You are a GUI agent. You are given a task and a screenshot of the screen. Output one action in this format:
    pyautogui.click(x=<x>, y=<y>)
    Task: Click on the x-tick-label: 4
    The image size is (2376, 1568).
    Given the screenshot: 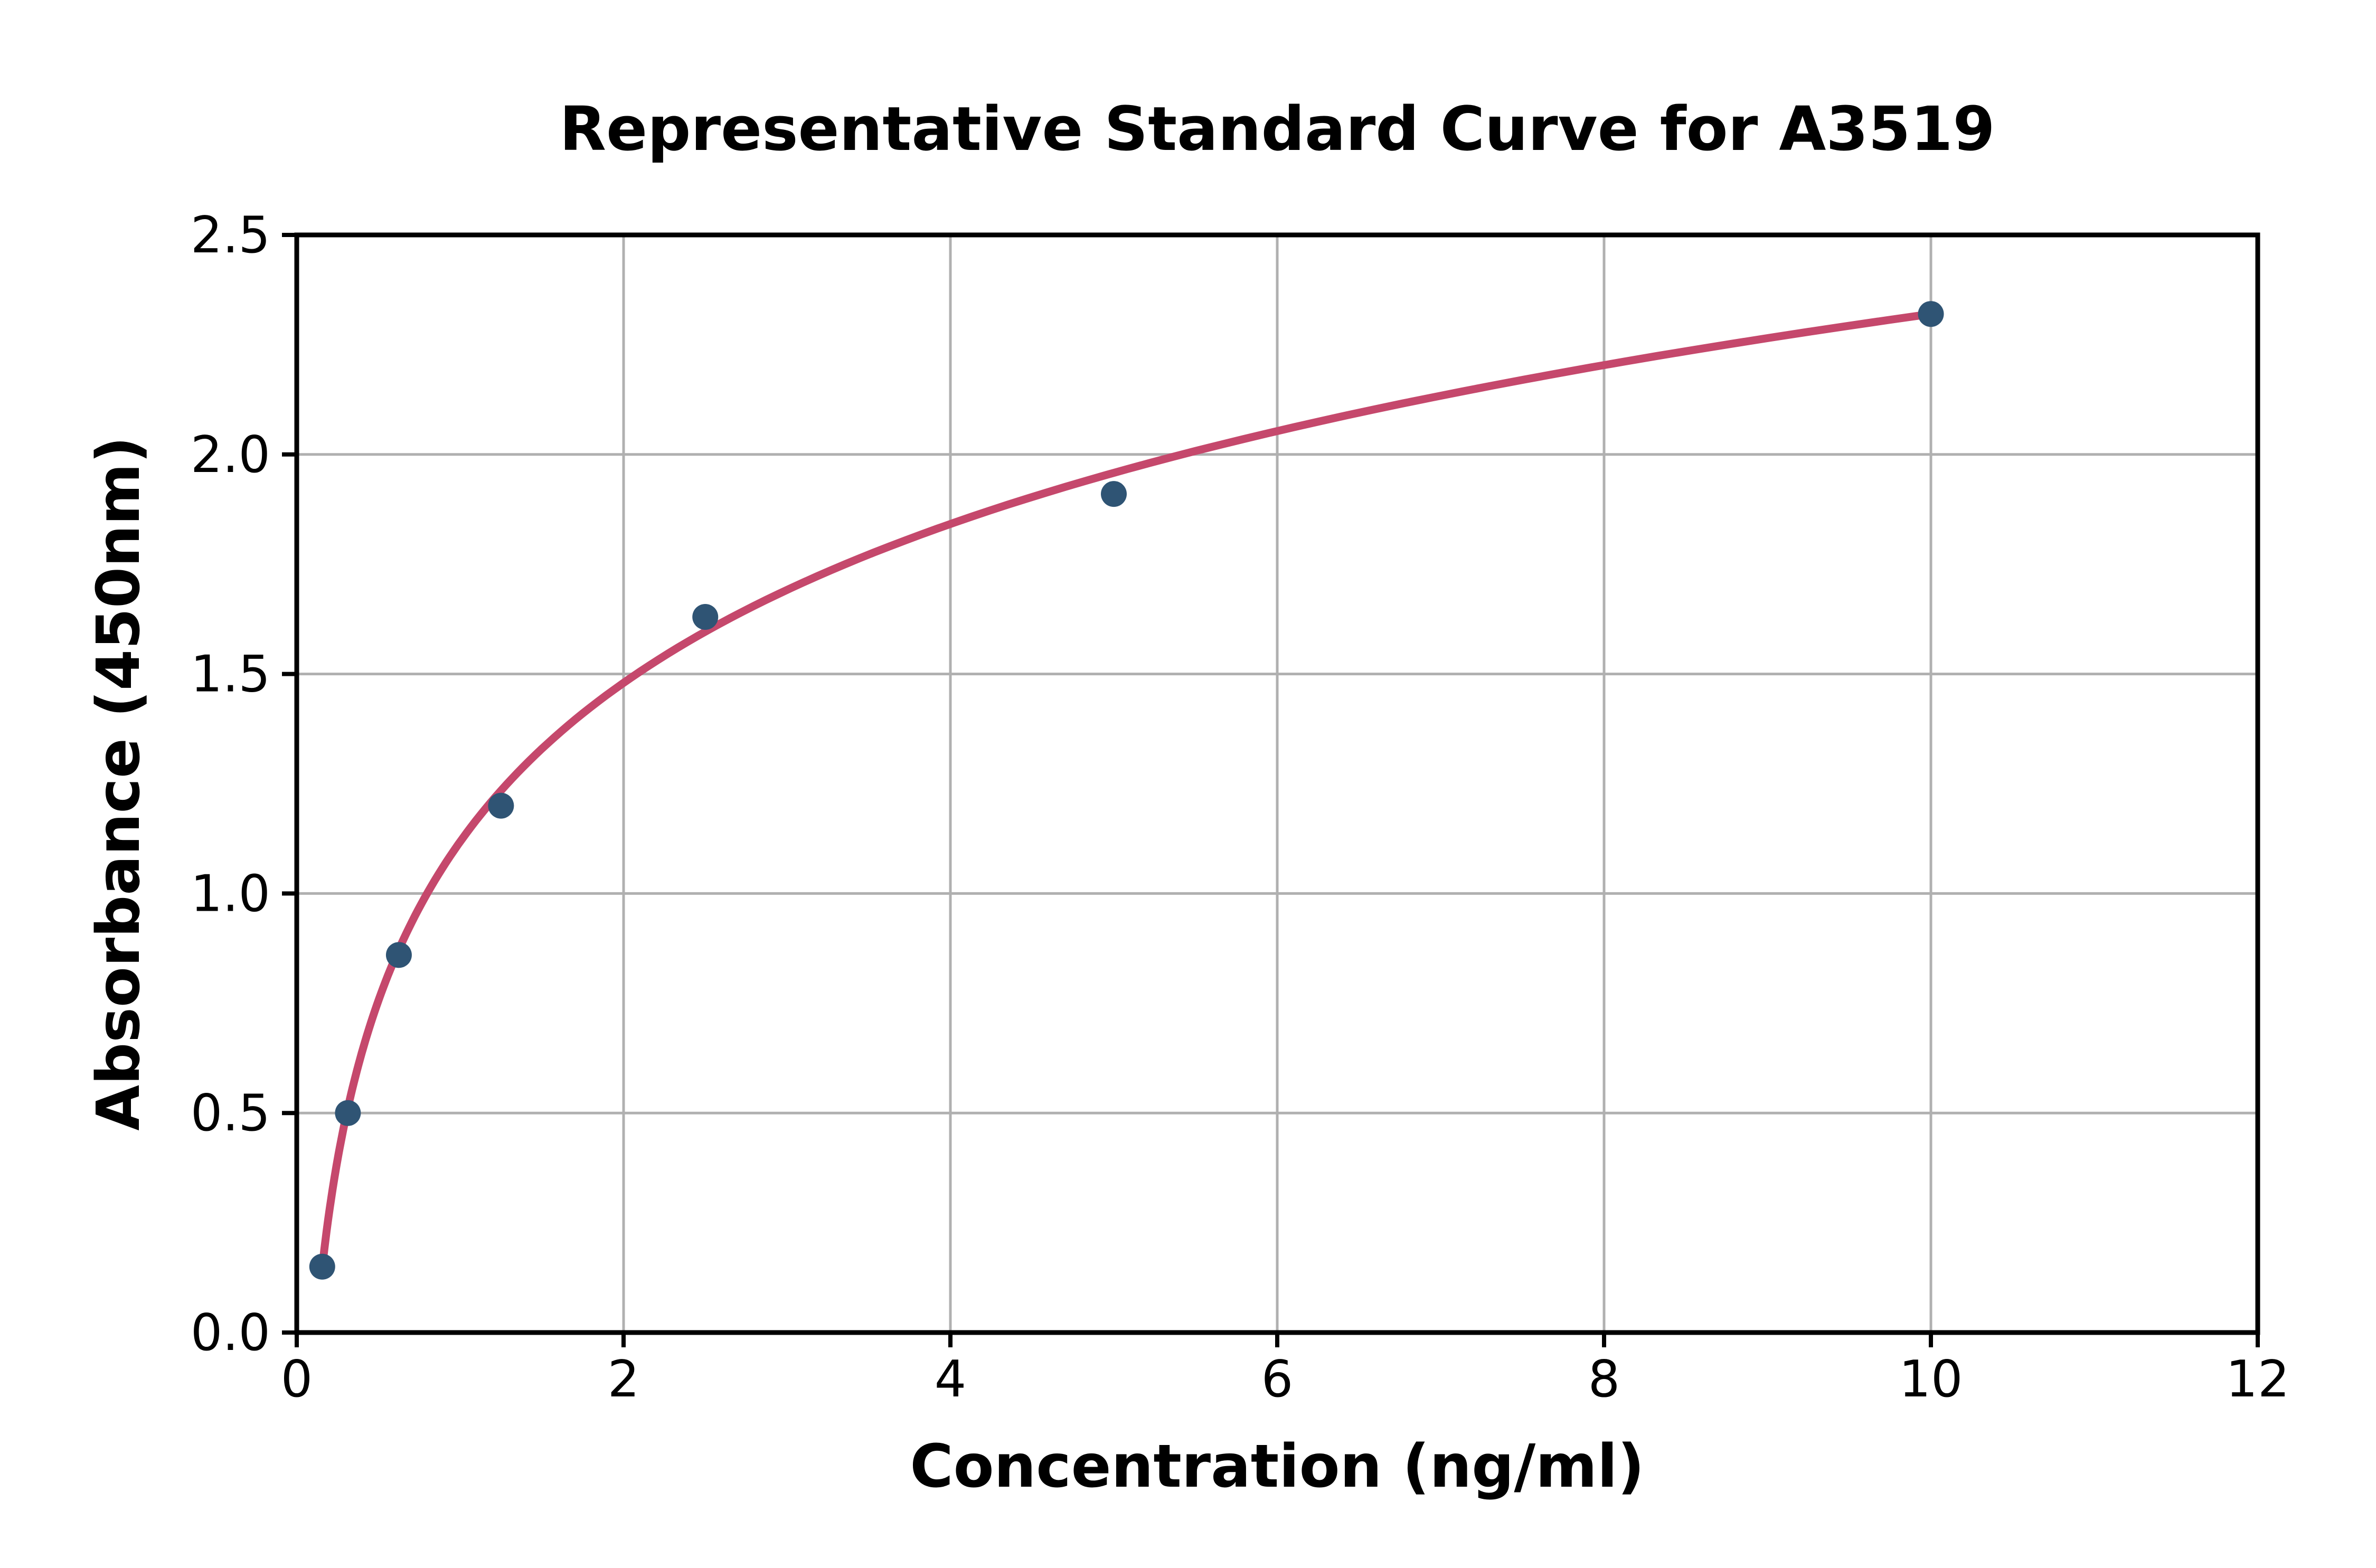 What is the action you would take?
    pyautogui.click(x=951, y=1380)
    